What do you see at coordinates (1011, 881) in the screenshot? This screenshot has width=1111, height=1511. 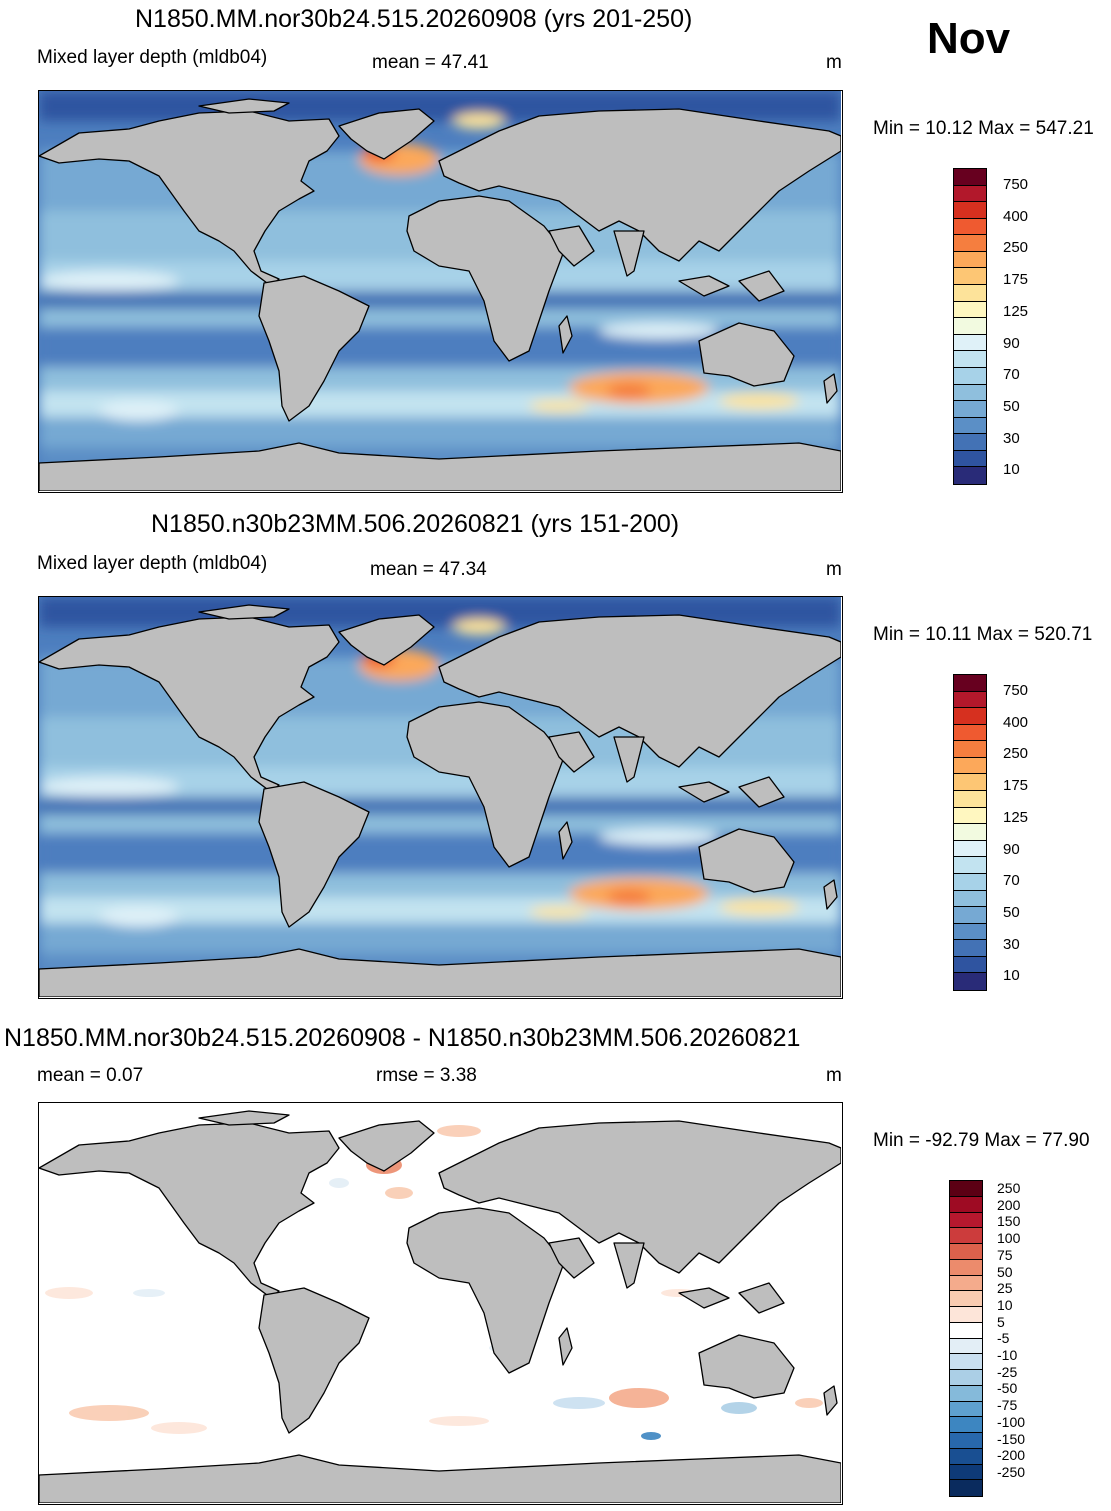 I see `colorbar-tick-label: 70` at bounding box center [1011, 881].